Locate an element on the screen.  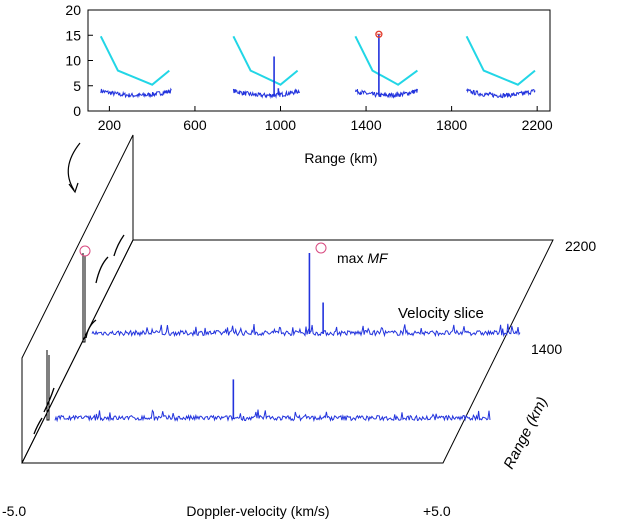
max-mf-annotation: max MF is located at coordinates (352, 254).